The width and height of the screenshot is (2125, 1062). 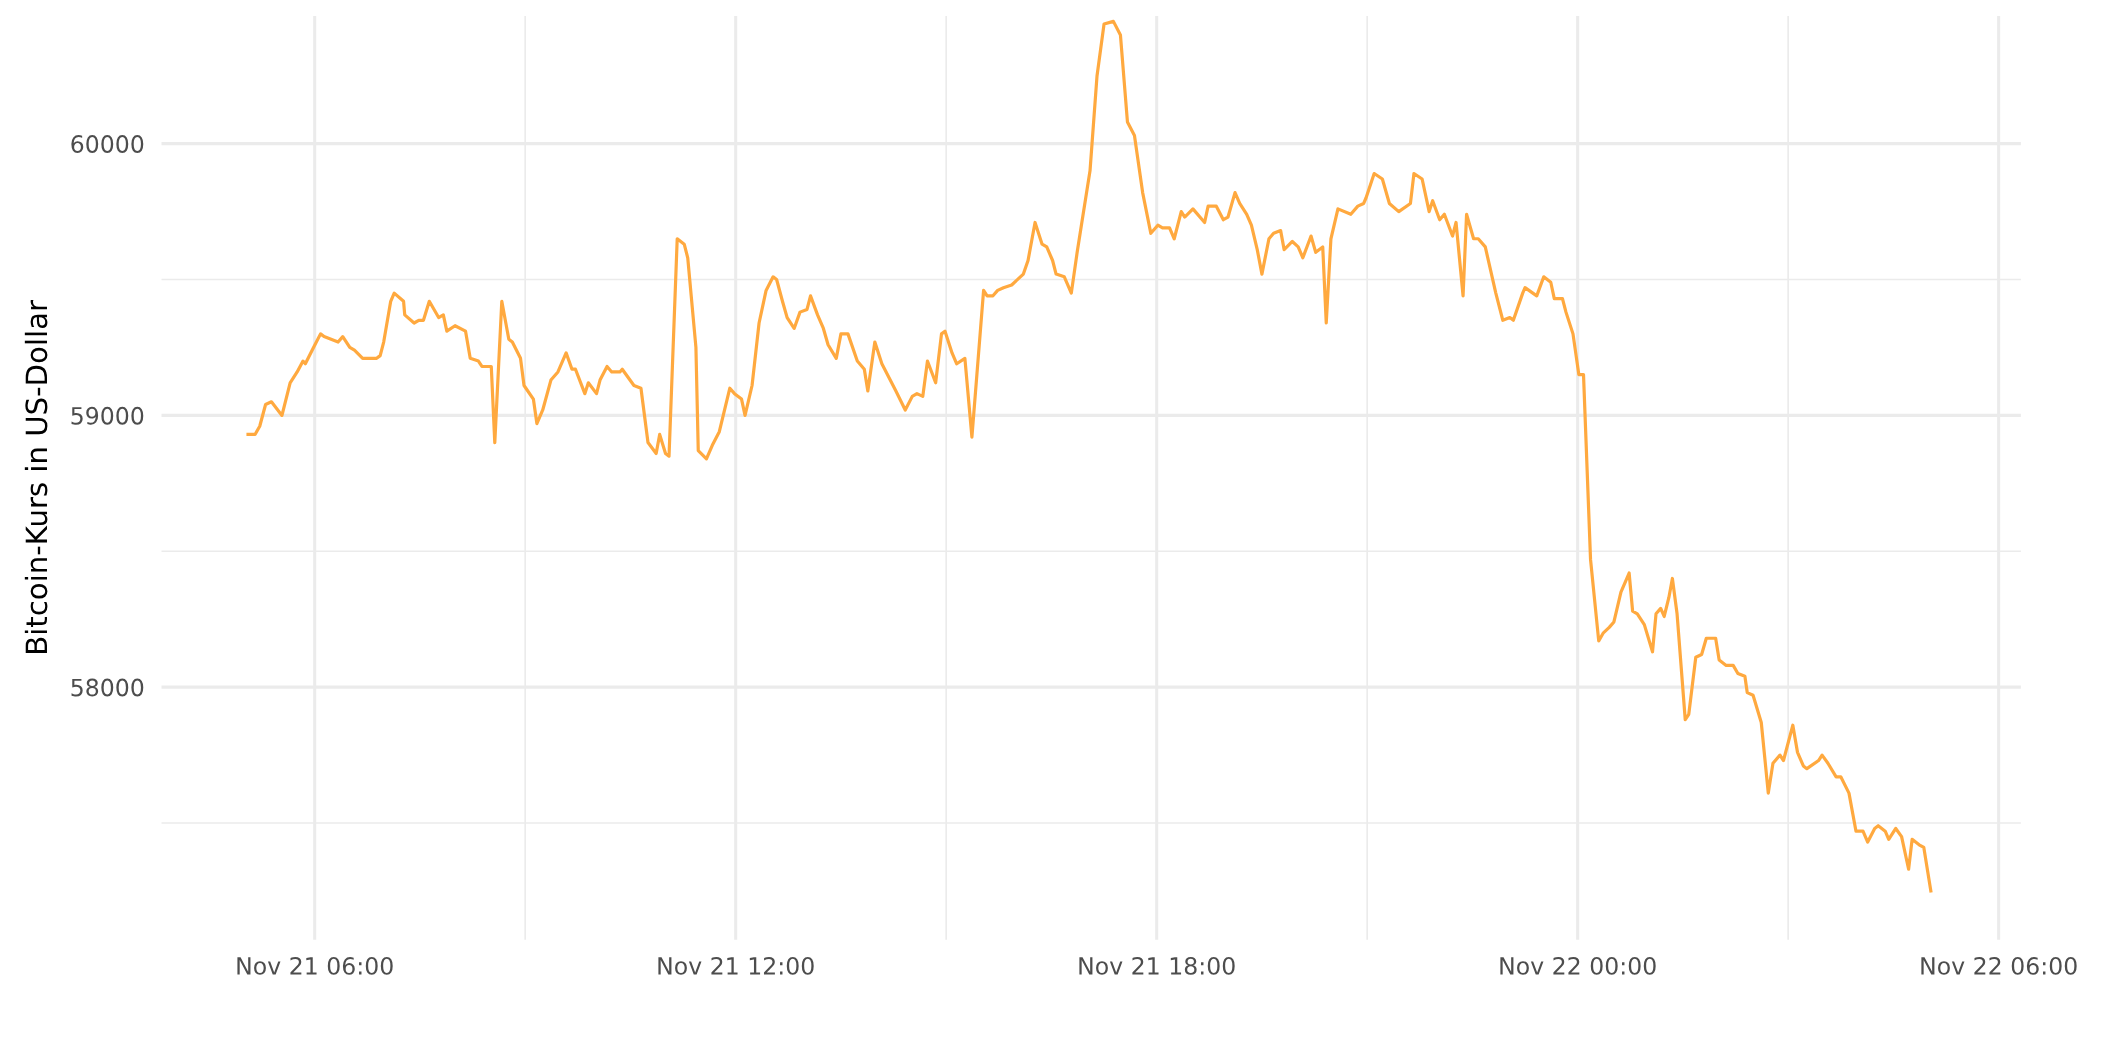 I want to click on x-tick-label: Nov 21 06:00, so click(x=315, y=965).